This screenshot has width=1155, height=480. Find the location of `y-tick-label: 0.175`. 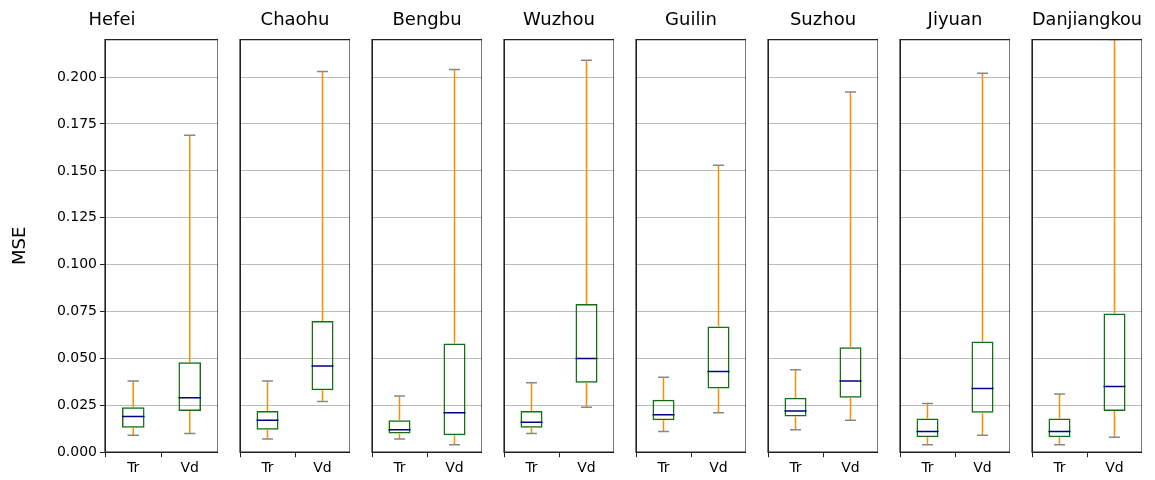

y-tick-label: 0.175 is located at coordinates (76, 122).